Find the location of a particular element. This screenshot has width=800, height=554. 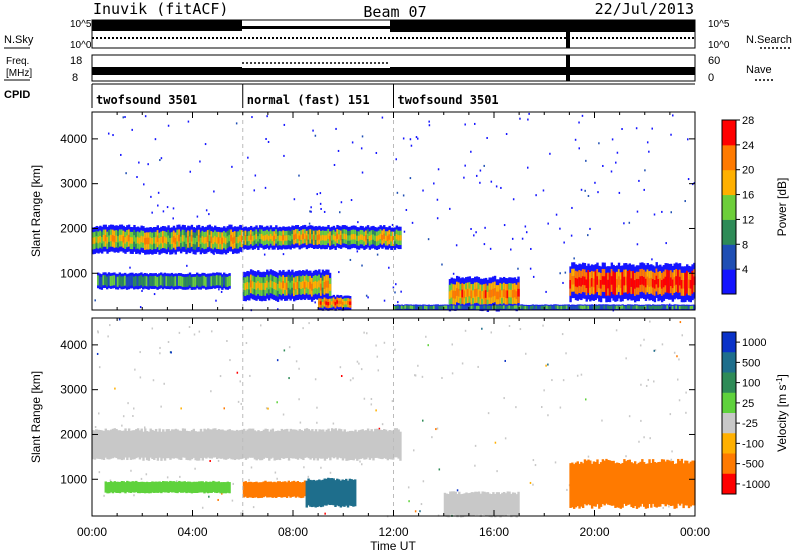

colorbar-tick-label: 25 is located at coordinates (748, 404).